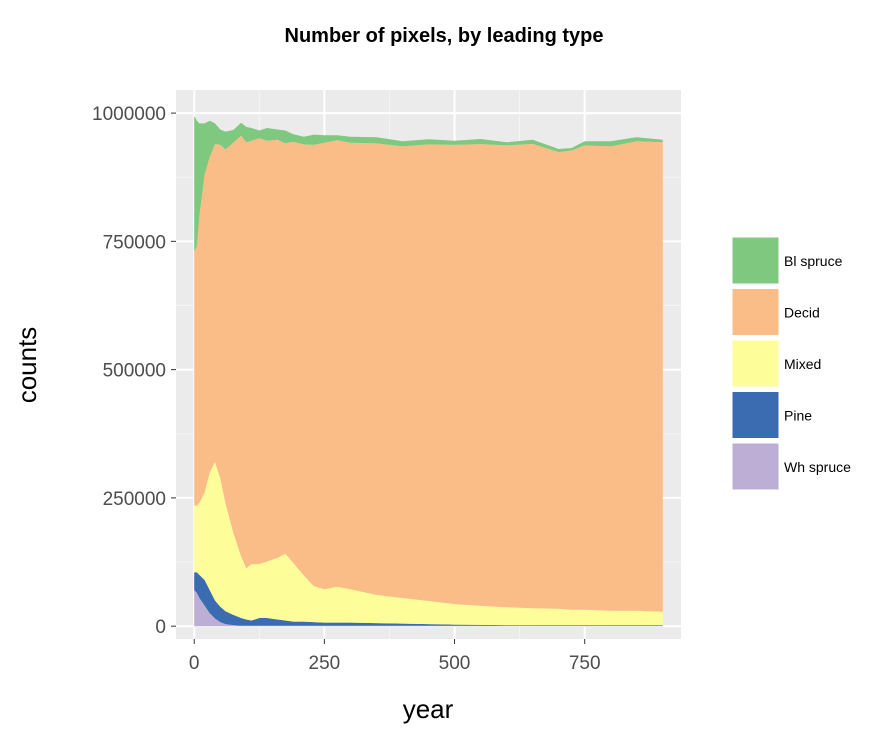  I want to click on legend-label: Bl spruce, so click(813, 261).